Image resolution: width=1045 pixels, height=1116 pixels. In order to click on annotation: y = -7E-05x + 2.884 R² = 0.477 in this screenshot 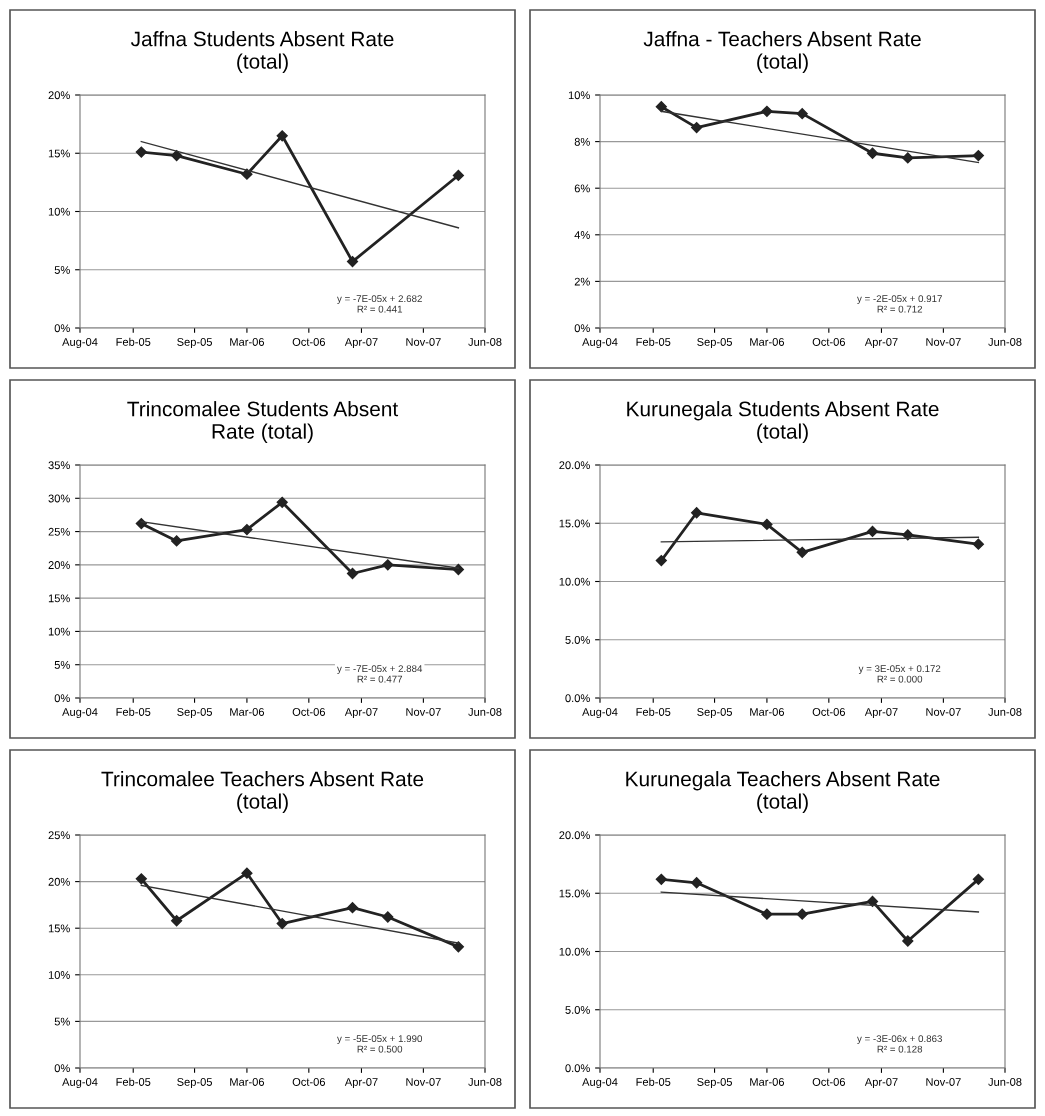, I will do `click(380, 674)`.